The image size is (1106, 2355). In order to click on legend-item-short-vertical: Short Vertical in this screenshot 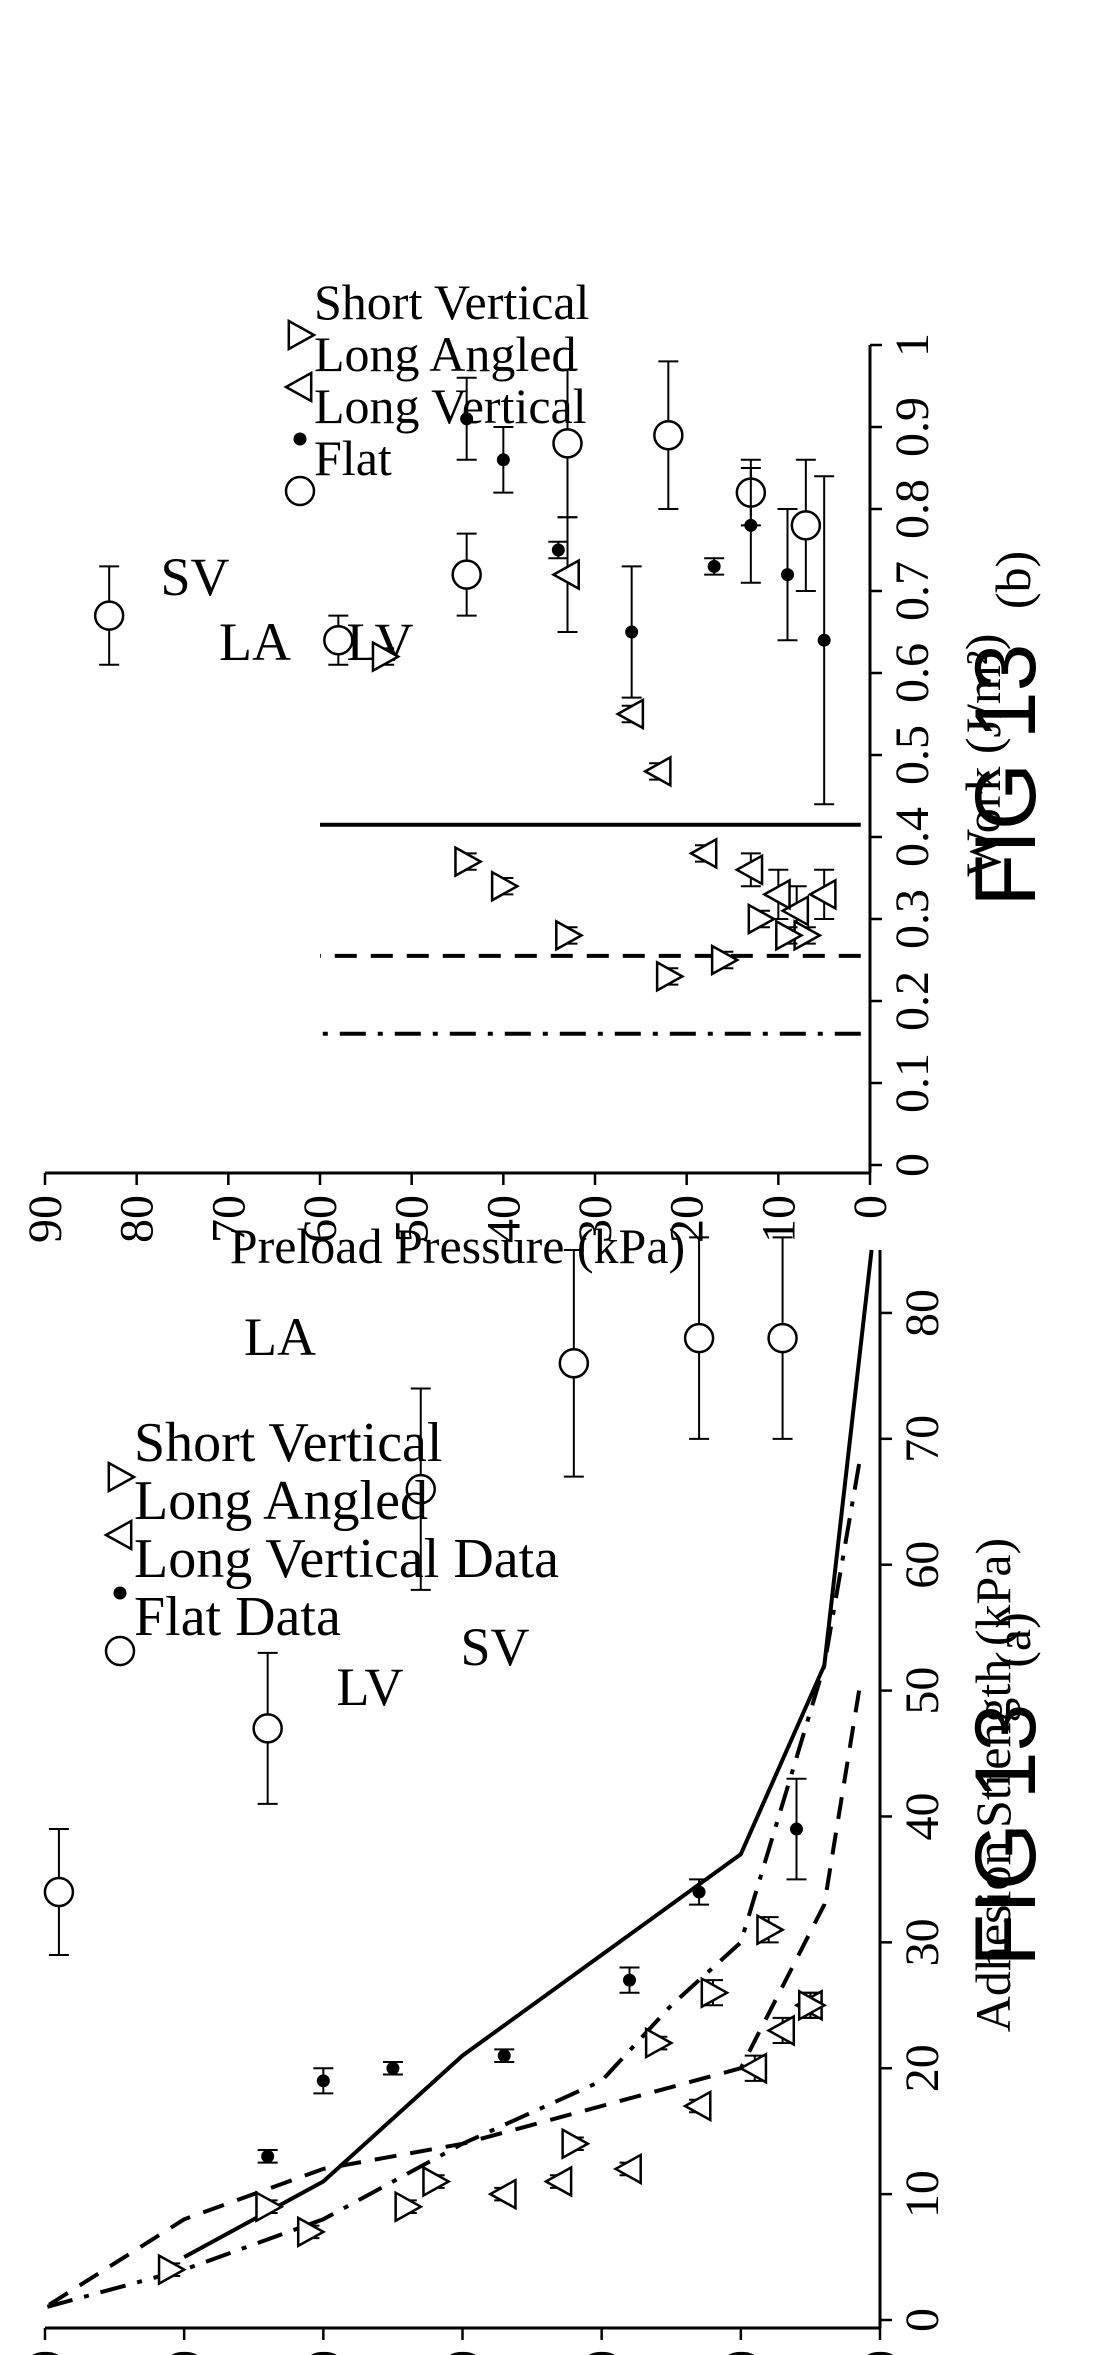, I will do `click(451, 302)`.